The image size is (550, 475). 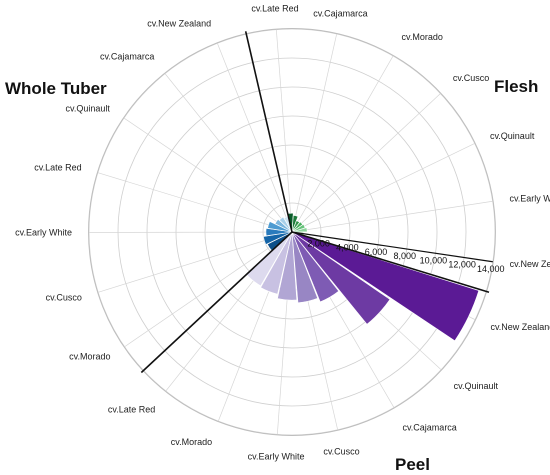 What do you see at coordinates (462, 265) in the screenshot?
I see `radial-tick-label: 12,000` at bounding box center [462, 265].